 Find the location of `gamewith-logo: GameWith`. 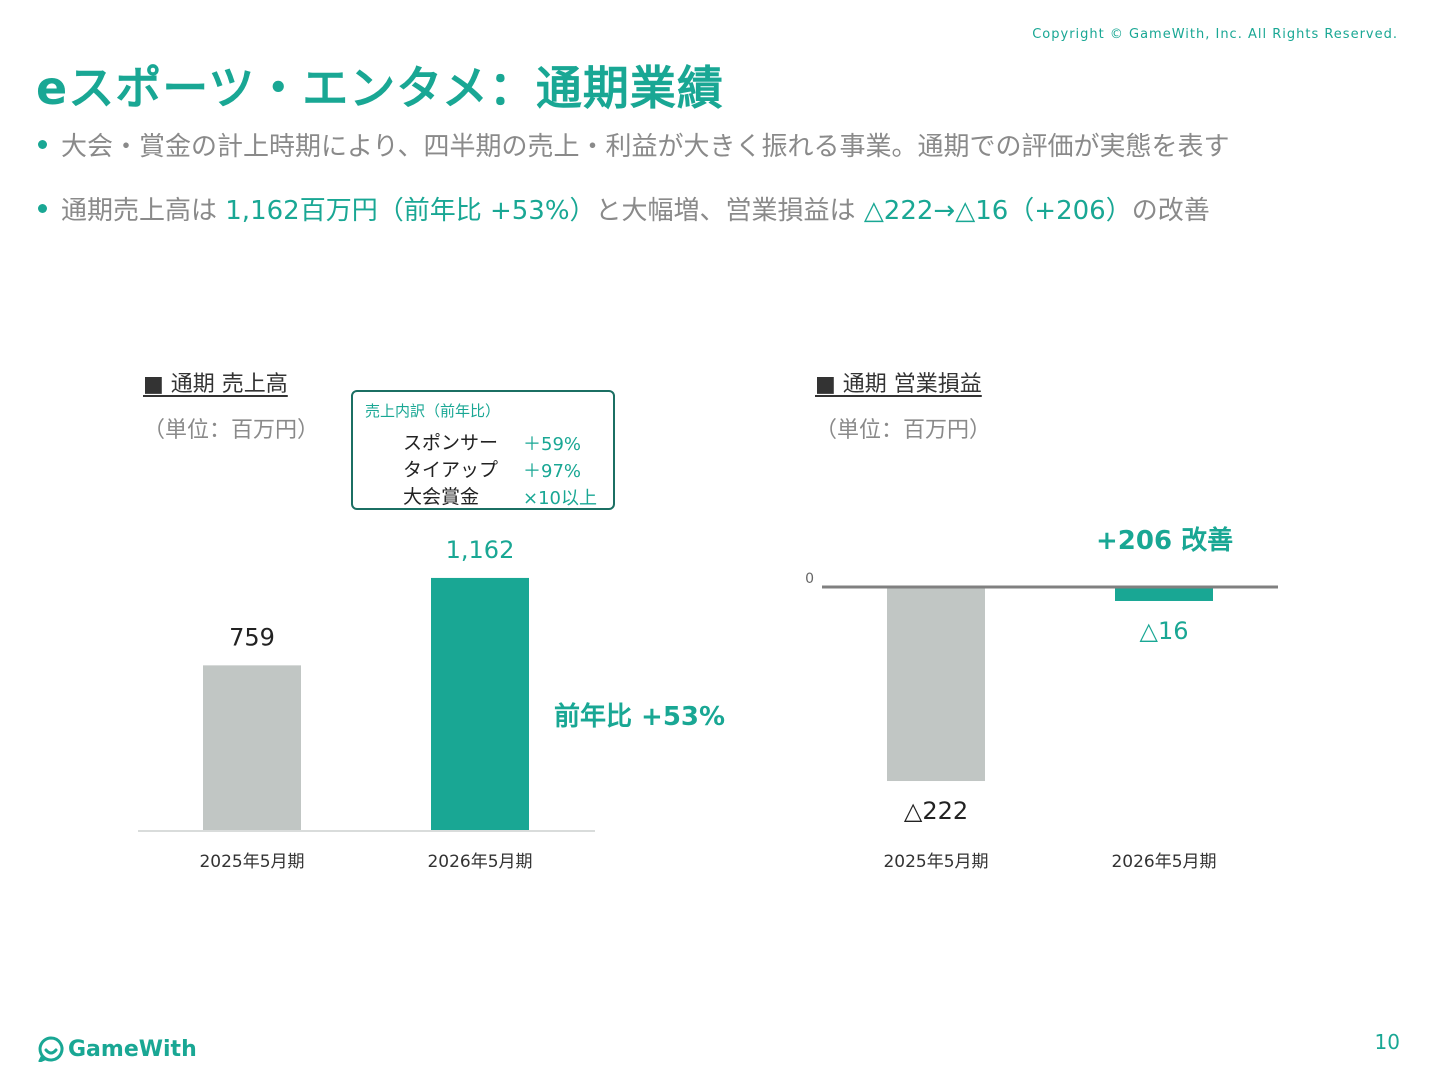

gamewith-logo: GameWith is located at coordinates (117, 1049).